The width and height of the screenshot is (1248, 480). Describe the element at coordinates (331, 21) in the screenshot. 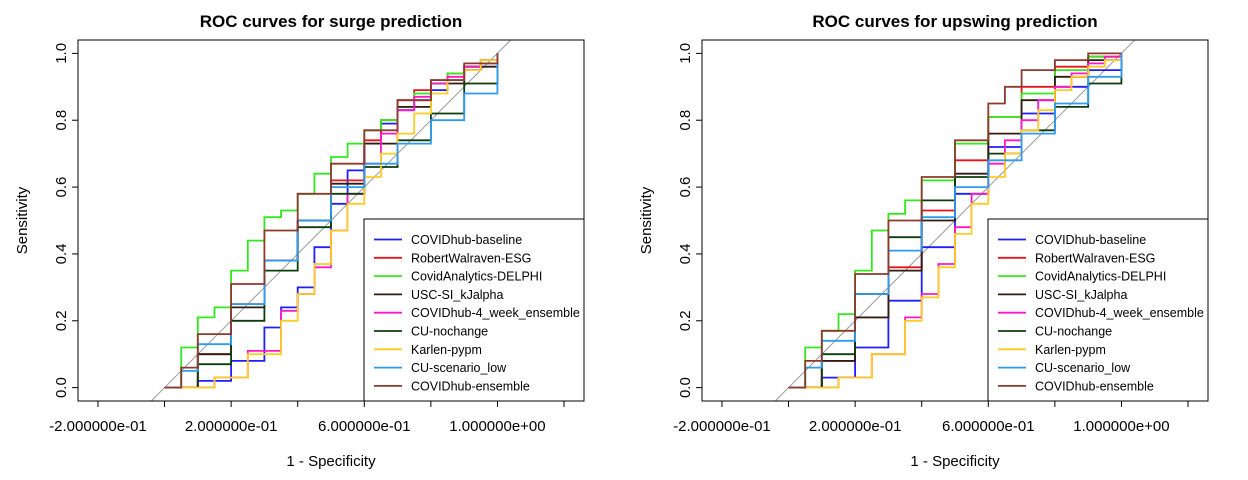

I see `chart-title: ROC curves for surge prediction` at that location.